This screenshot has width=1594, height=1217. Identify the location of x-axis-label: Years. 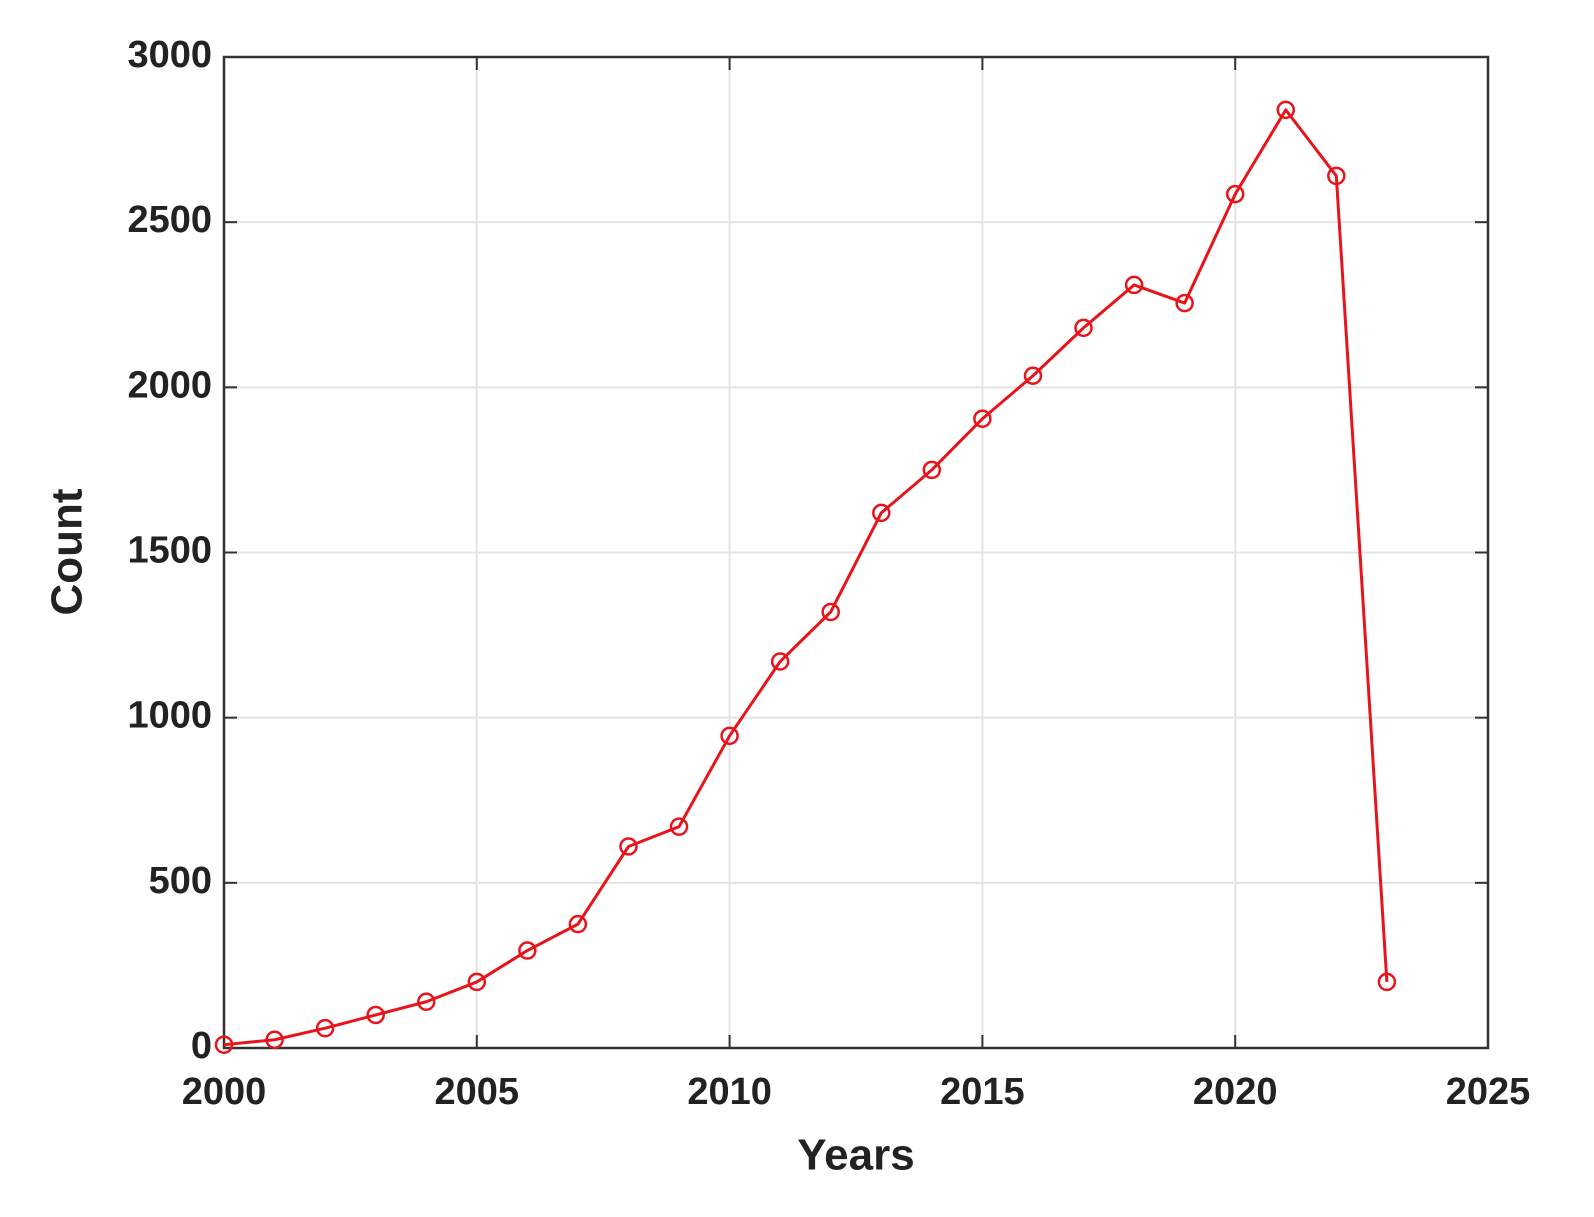
(855, 1155).